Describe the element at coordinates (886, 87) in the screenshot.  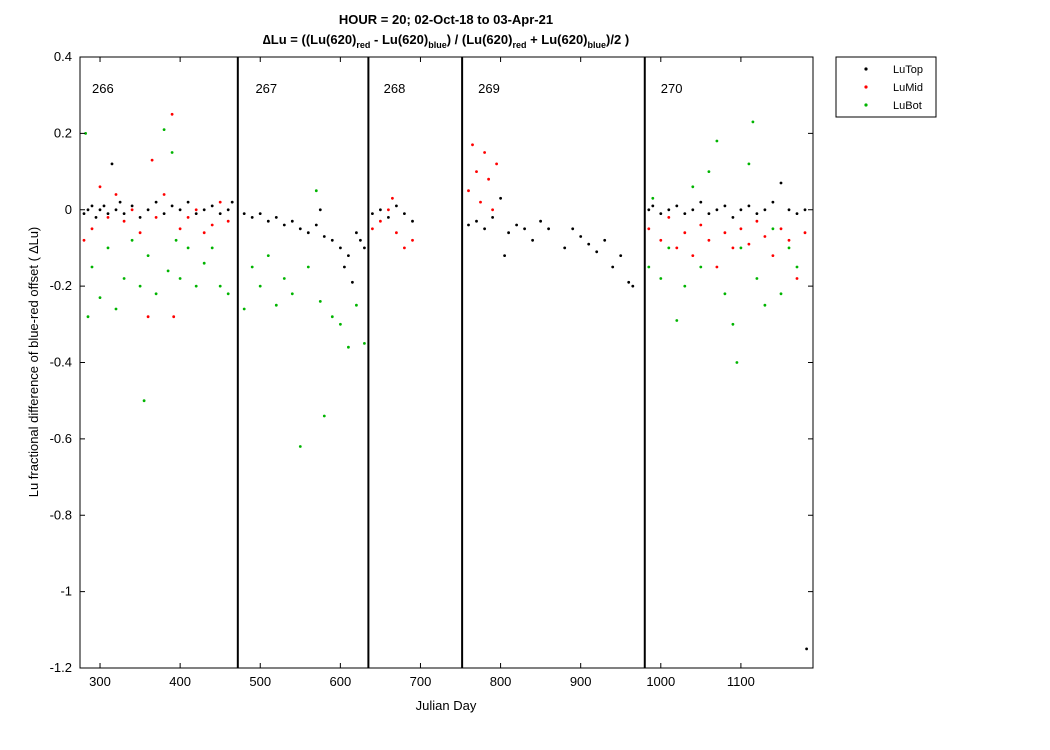
I see `legend: LuTop LuMid LuBot` at that location.